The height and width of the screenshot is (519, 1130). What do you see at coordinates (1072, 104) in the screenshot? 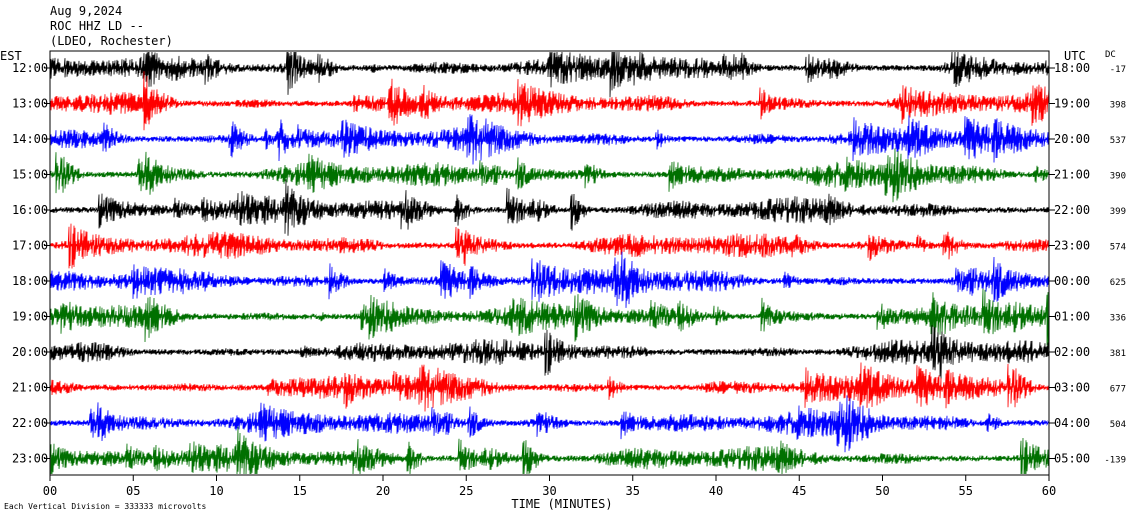
I see `utc-time-label: 19:00` at bounding box center [1072, 104].